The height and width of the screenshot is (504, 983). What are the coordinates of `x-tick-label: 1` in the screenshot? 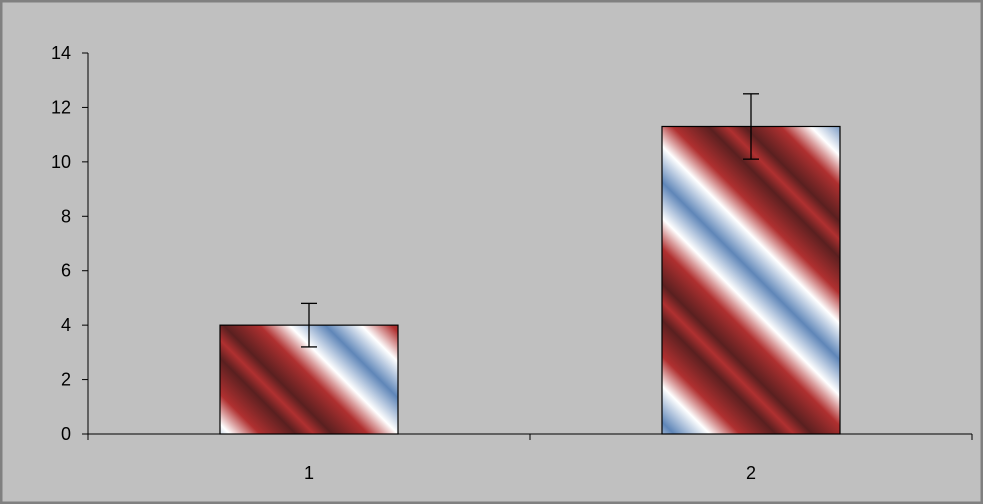 It's located at (309, 473).